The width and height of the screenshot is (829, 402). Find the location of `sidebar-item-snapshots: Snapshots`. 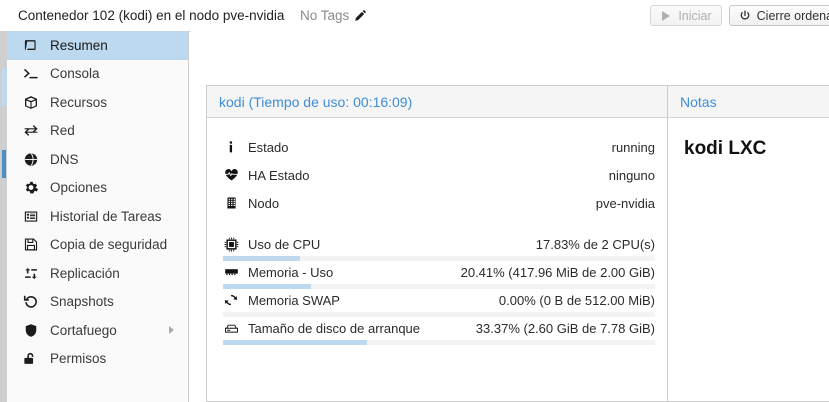

sidebar-item-snapshots: Snapshots is located at coordinates (97, 302).